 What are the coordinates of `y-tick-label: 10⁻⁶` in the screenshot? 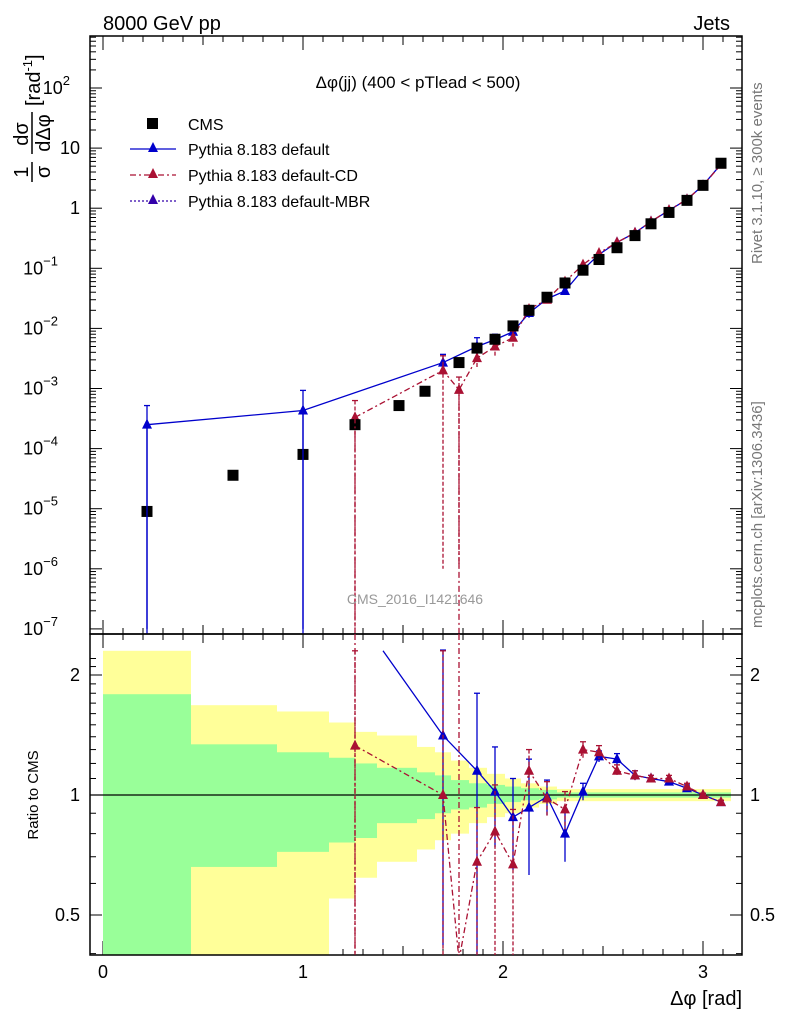 It's located at (40, 566).